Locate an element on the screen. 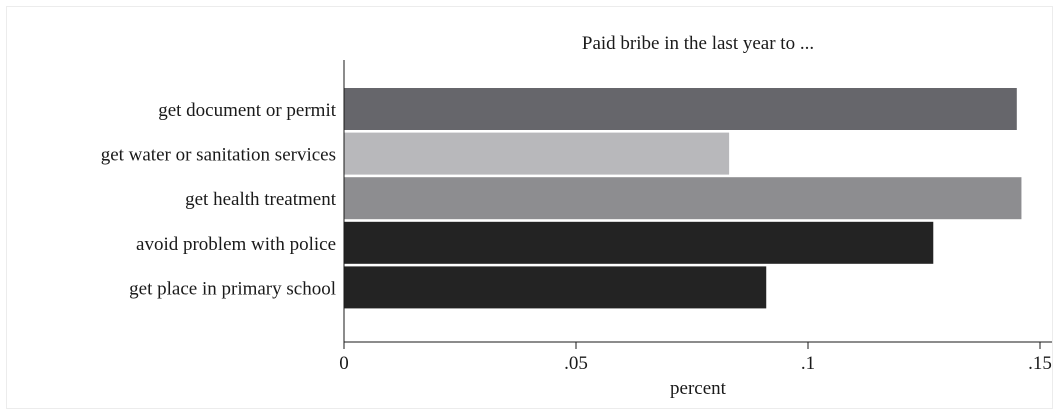 This screenshot has width=1060, height=415. x-axis-title: percent is located at coordinates (698, 388).